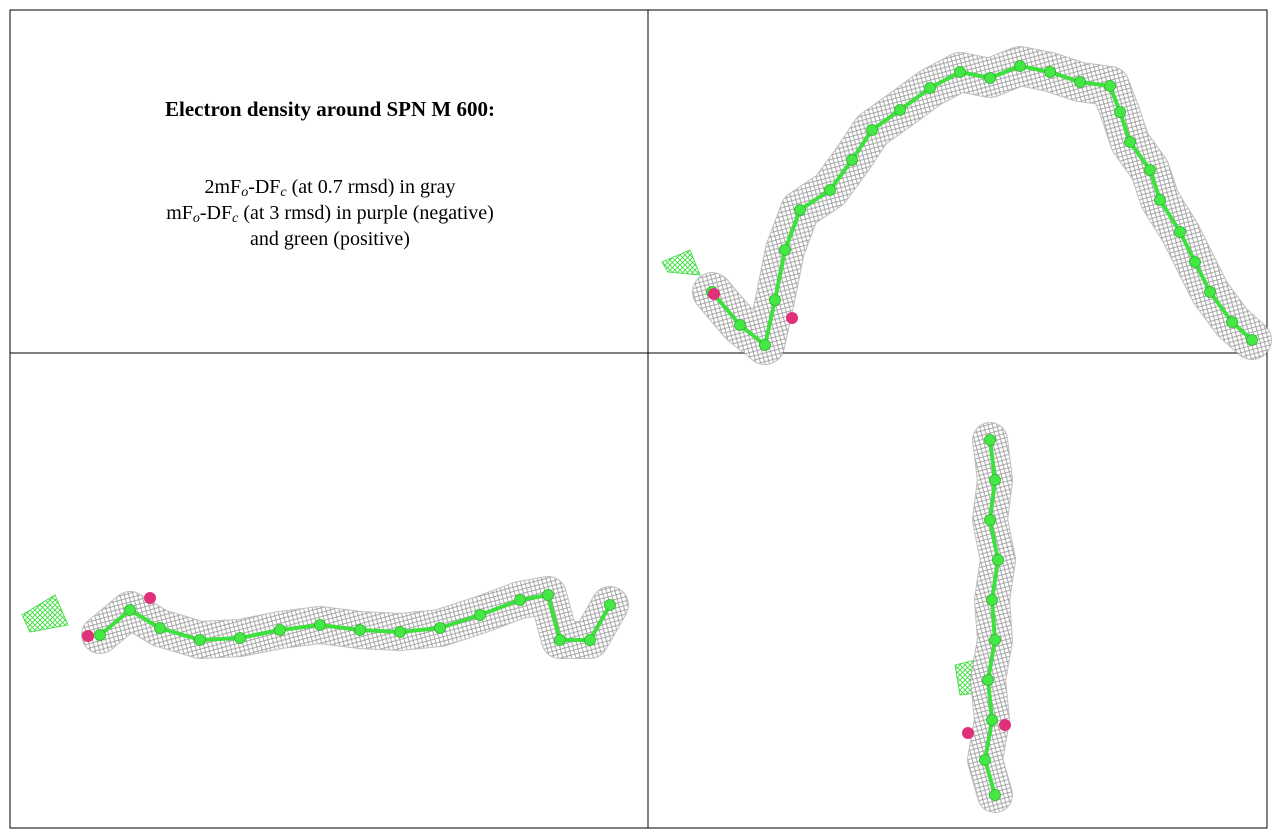 Image resolution: width=1276 pixels, height=837 pixels. Describe the element at coordinates (179, 213) in the screenshot. I see `text-segment: mF` at that location.